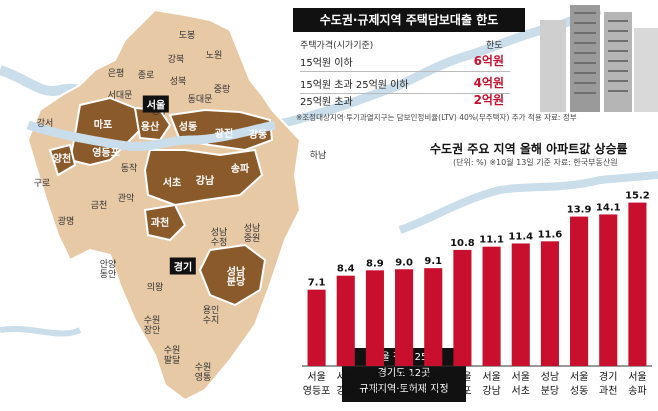  I want to click on map-label-dongdaemun: 동대문, so click(200, 100).